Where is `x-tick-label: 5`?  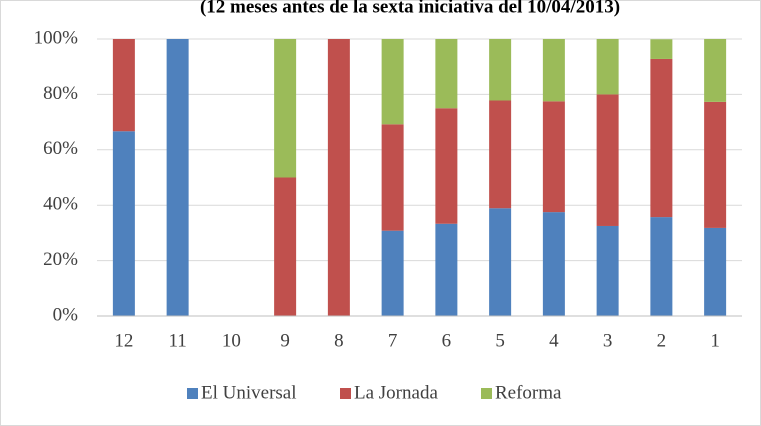 x-tick-label: 5 is located at coordinates (500, 340).